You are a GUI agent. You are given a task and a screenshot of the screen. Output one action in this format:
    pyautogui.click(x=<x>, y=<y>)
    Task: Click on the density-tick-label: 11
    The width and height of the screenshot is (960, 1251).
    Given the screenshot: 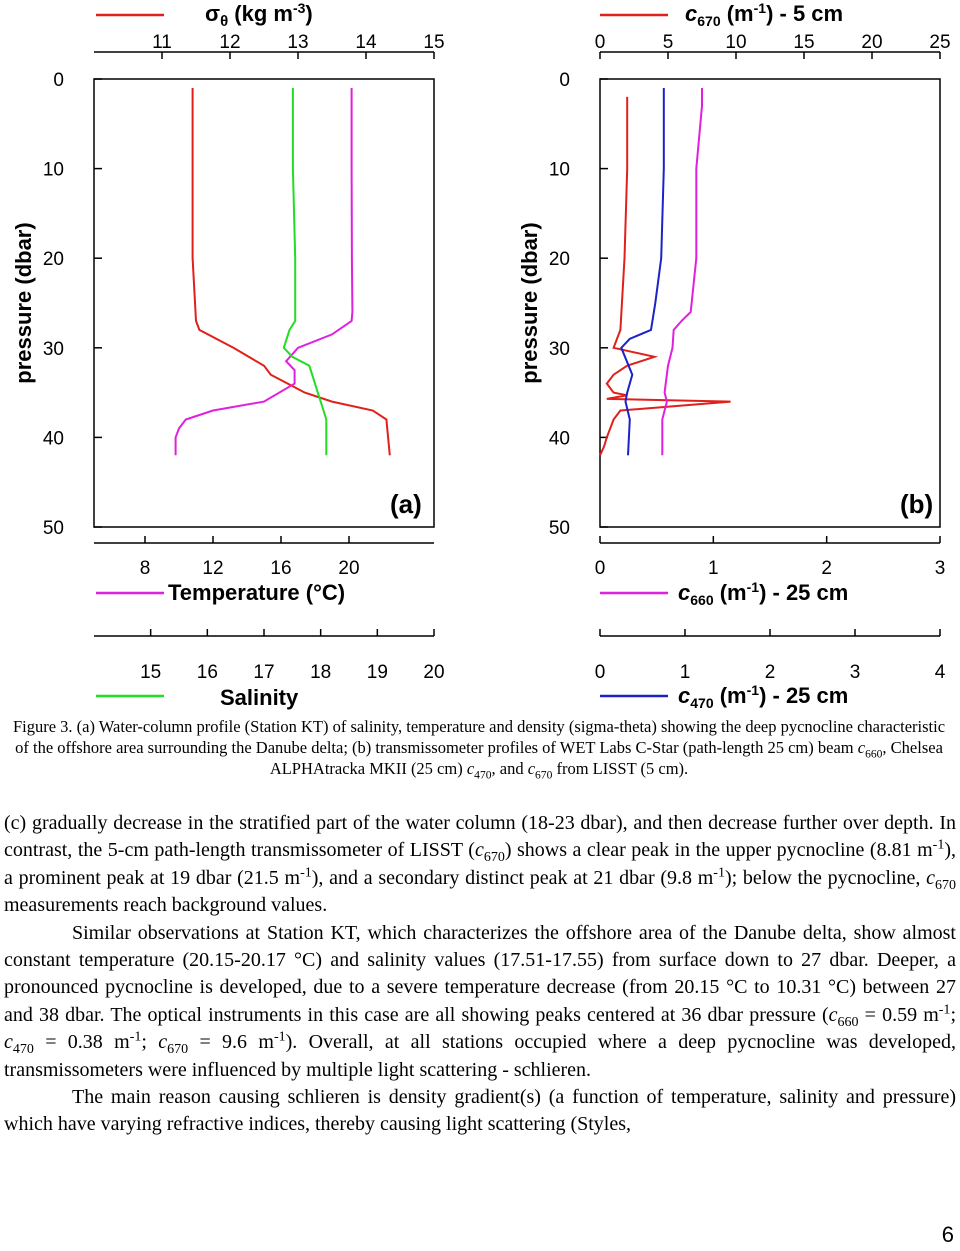 What is the action you would take?
    pyautogui.click(x=162, y=42)
    